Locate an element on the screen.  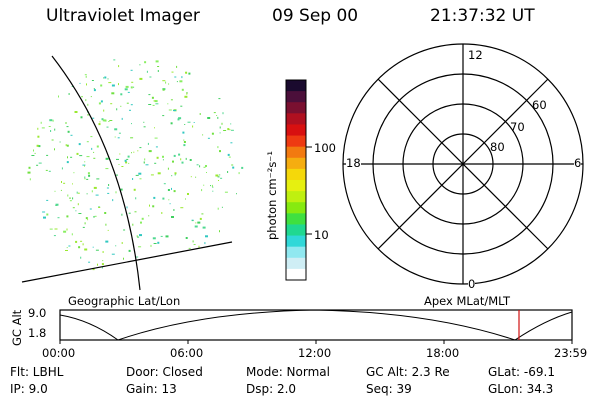
gain-status: Gain: 13 is located at coordinates (151, 389).